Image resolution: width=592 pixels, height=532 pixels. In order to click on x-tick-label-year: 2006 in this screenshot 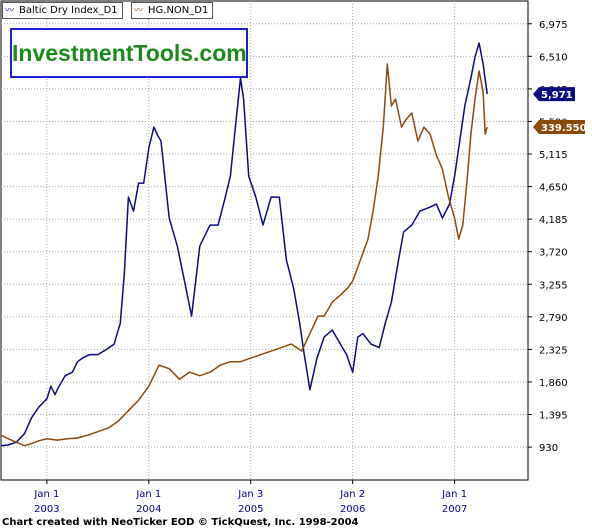, I will do `click(352, 509)`.